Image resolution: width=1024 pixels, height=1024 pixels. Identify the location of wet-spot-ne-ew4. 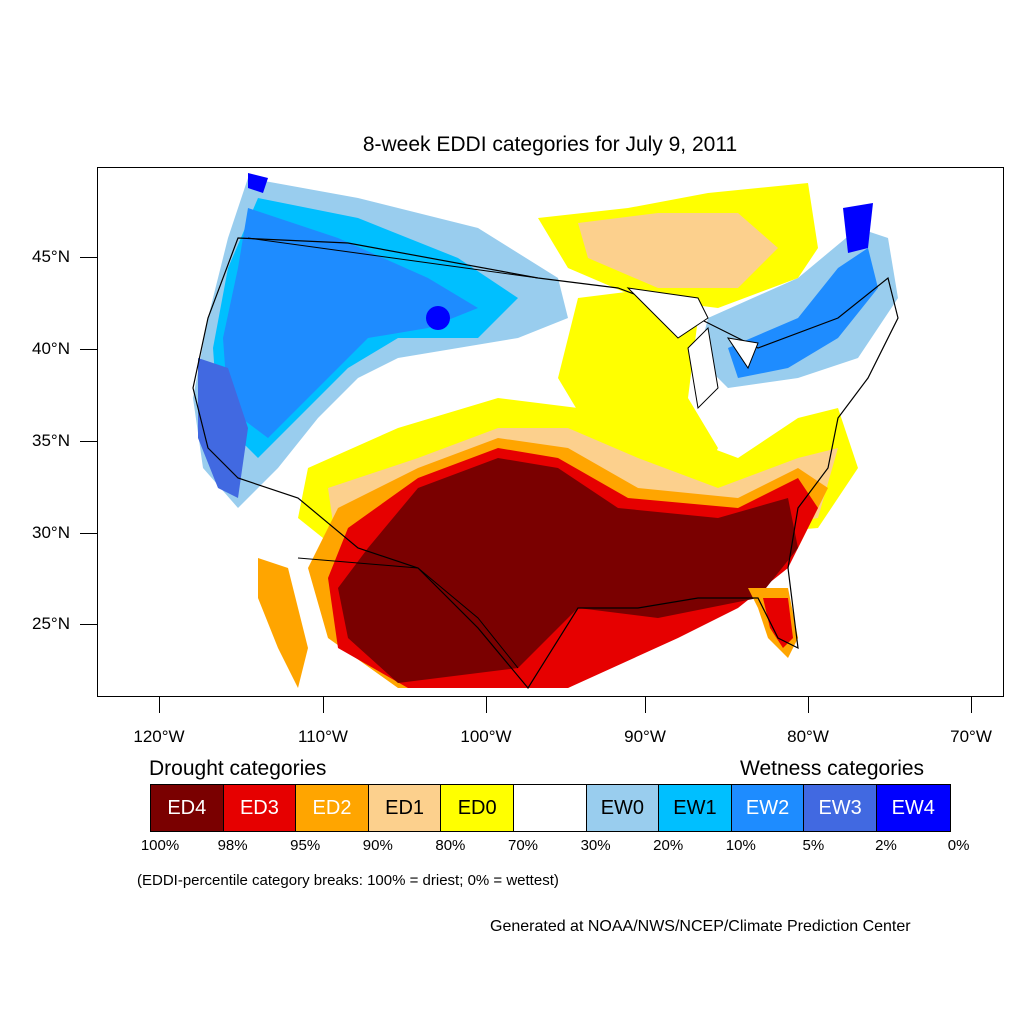
(258, 183).